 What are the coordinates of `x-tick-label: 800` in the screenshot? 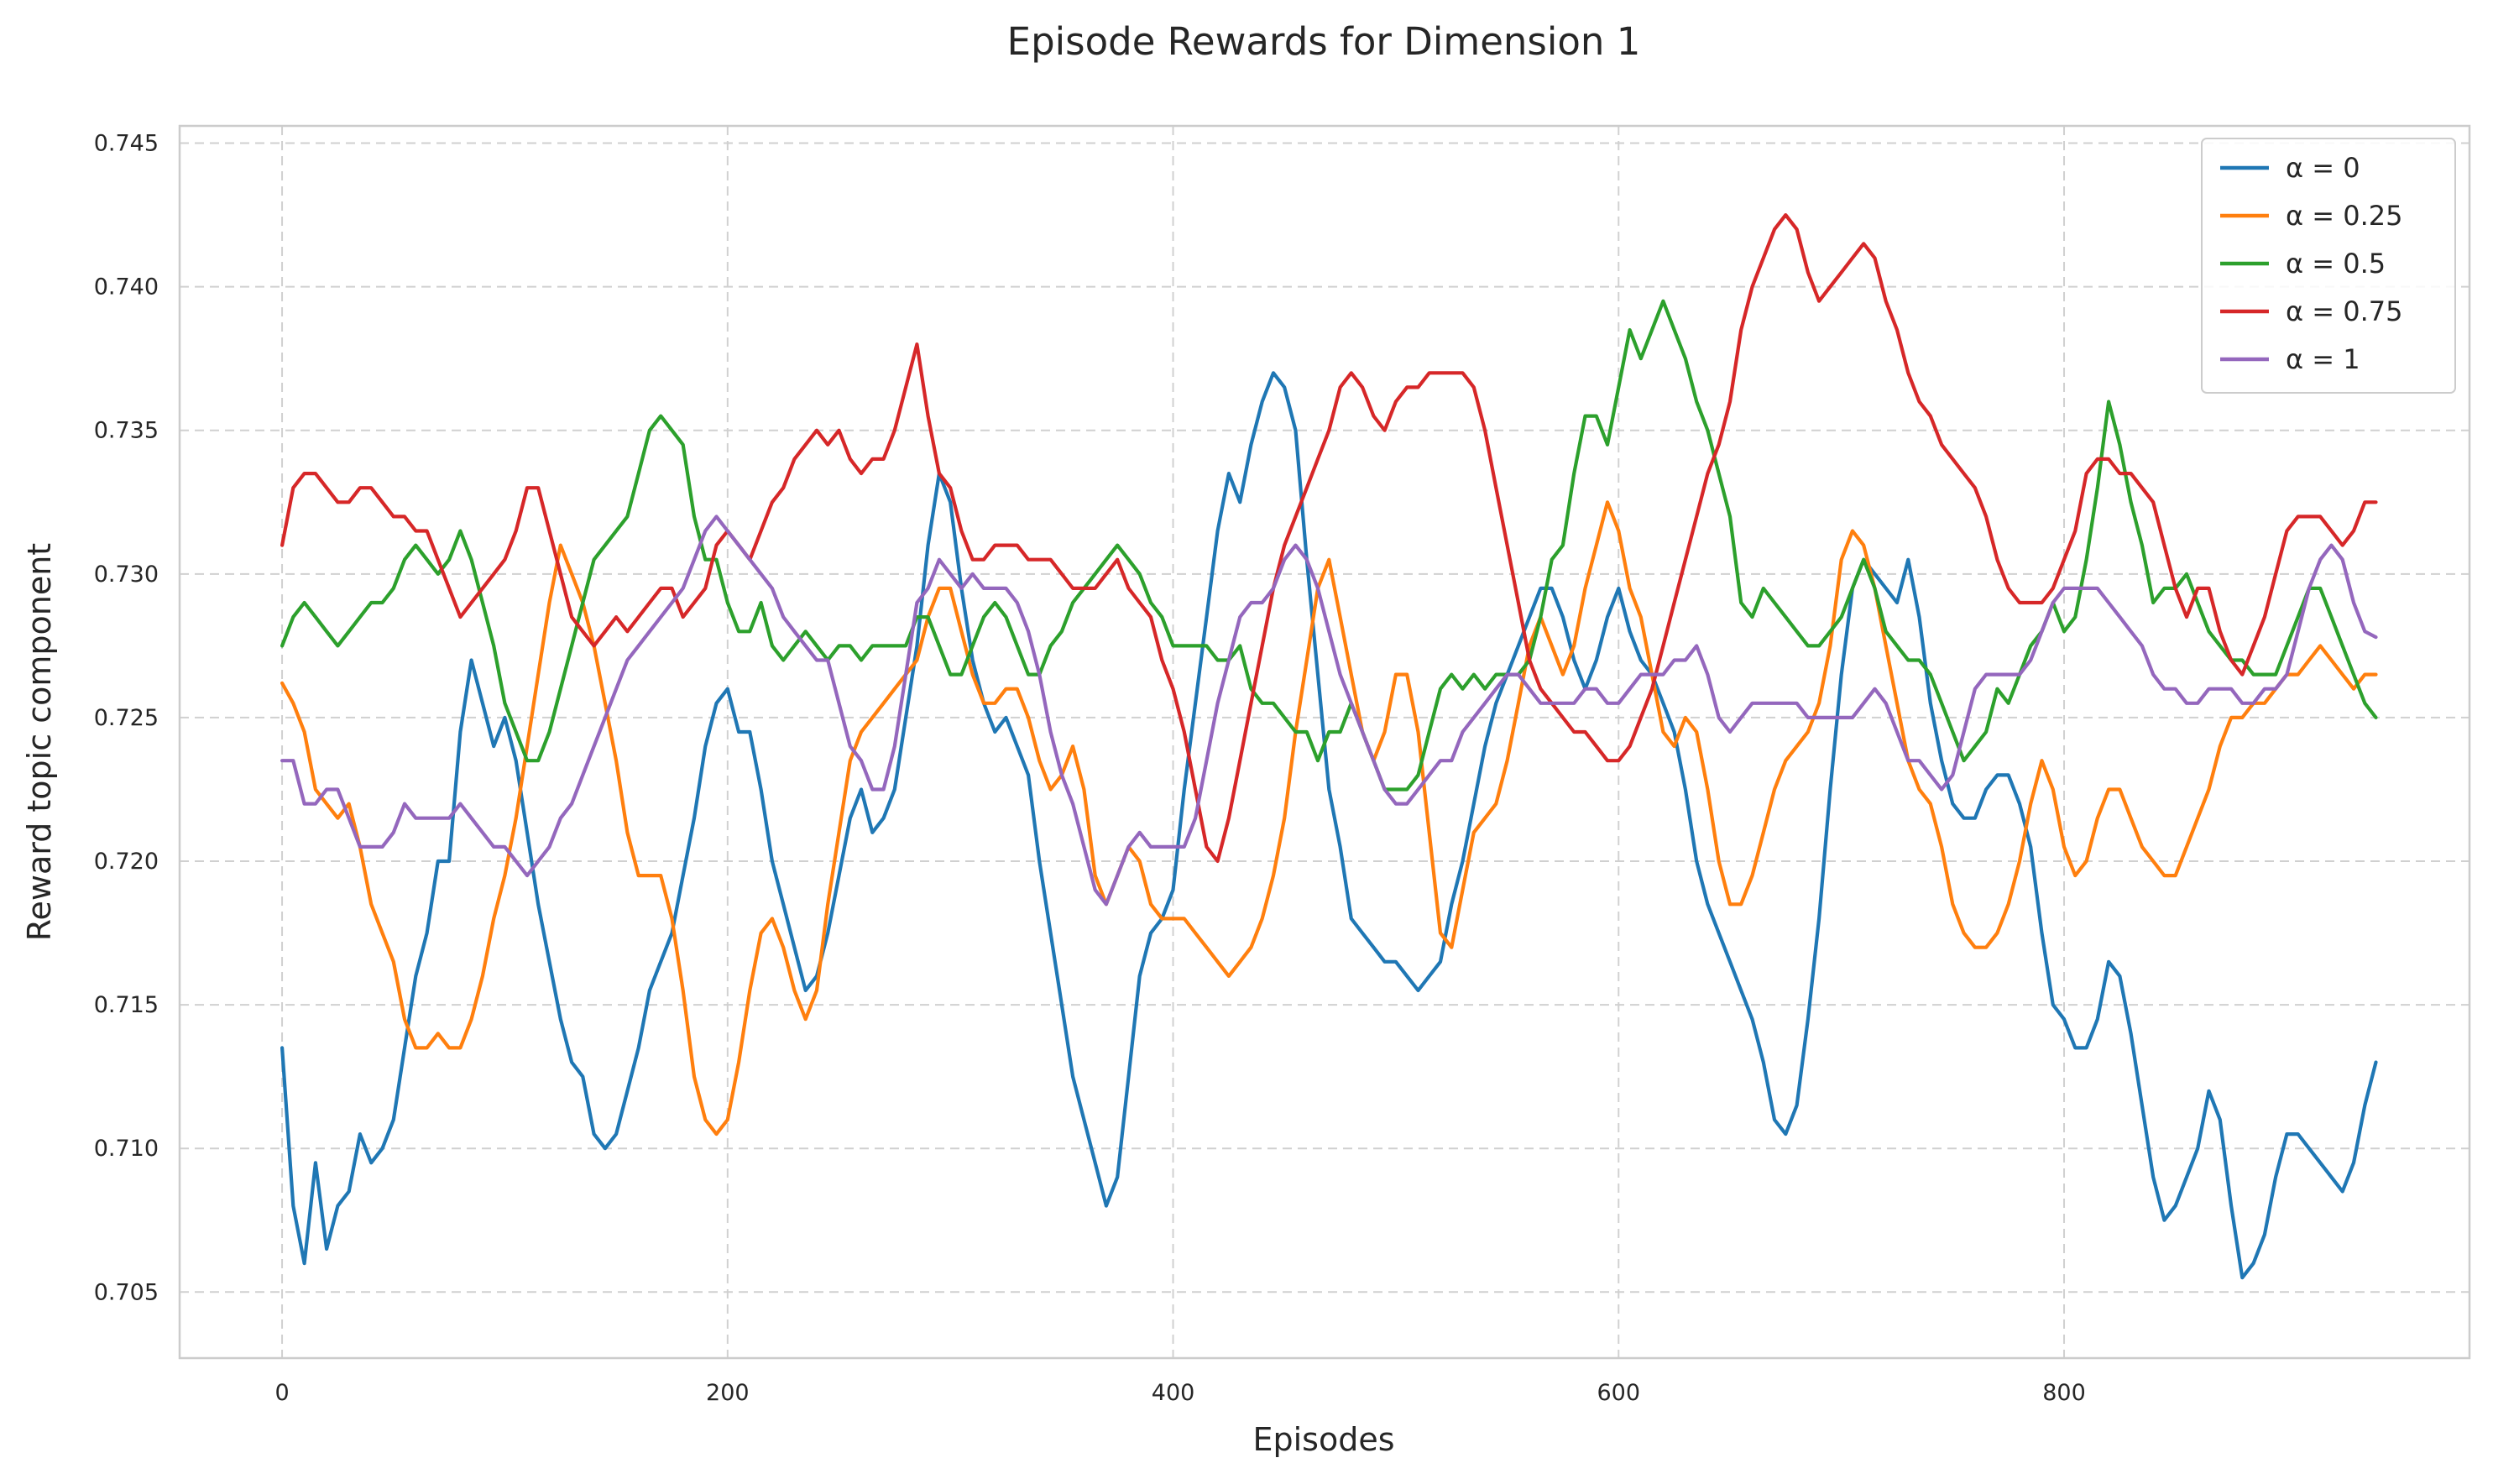 It's located at (2064, 1393).